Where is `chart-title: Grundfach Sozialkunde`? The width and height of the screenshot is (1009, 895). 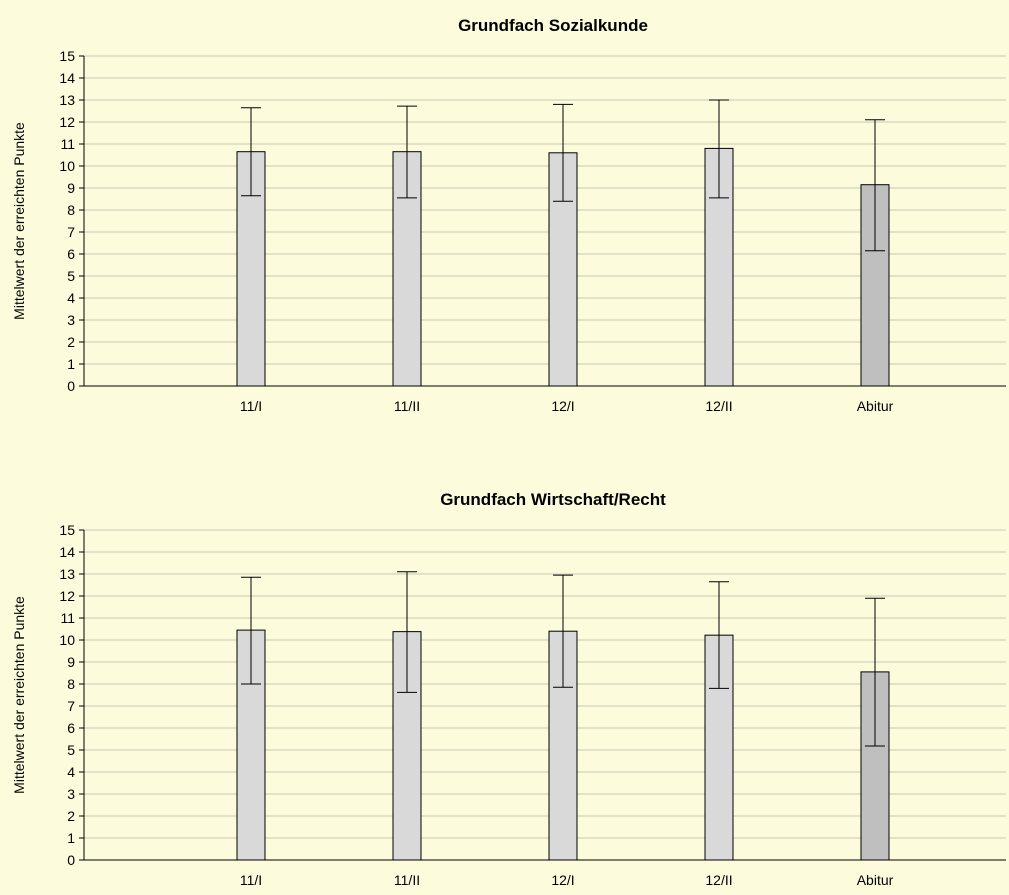 chart-title: Grundfach Sozialkunde is located at coordinates (553, 25).